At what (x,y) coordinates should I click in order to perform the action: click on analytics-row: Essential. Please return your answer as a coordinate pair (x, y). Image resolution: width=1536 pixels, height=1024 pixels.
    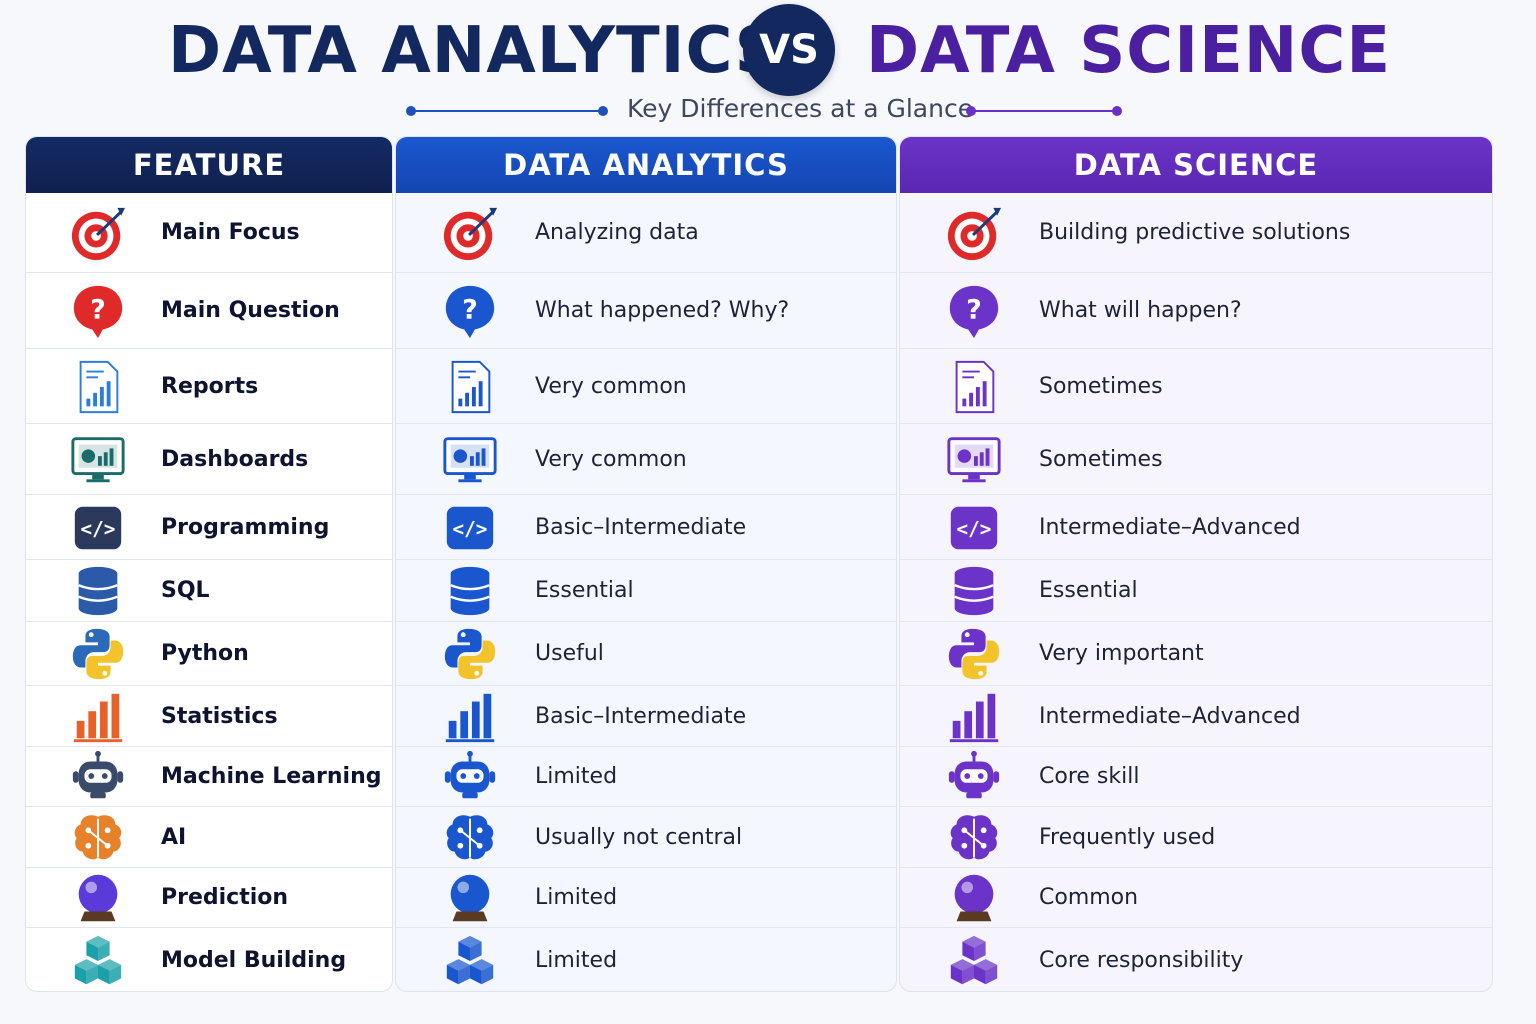
    Looking at the image, I should click on (646, 590).